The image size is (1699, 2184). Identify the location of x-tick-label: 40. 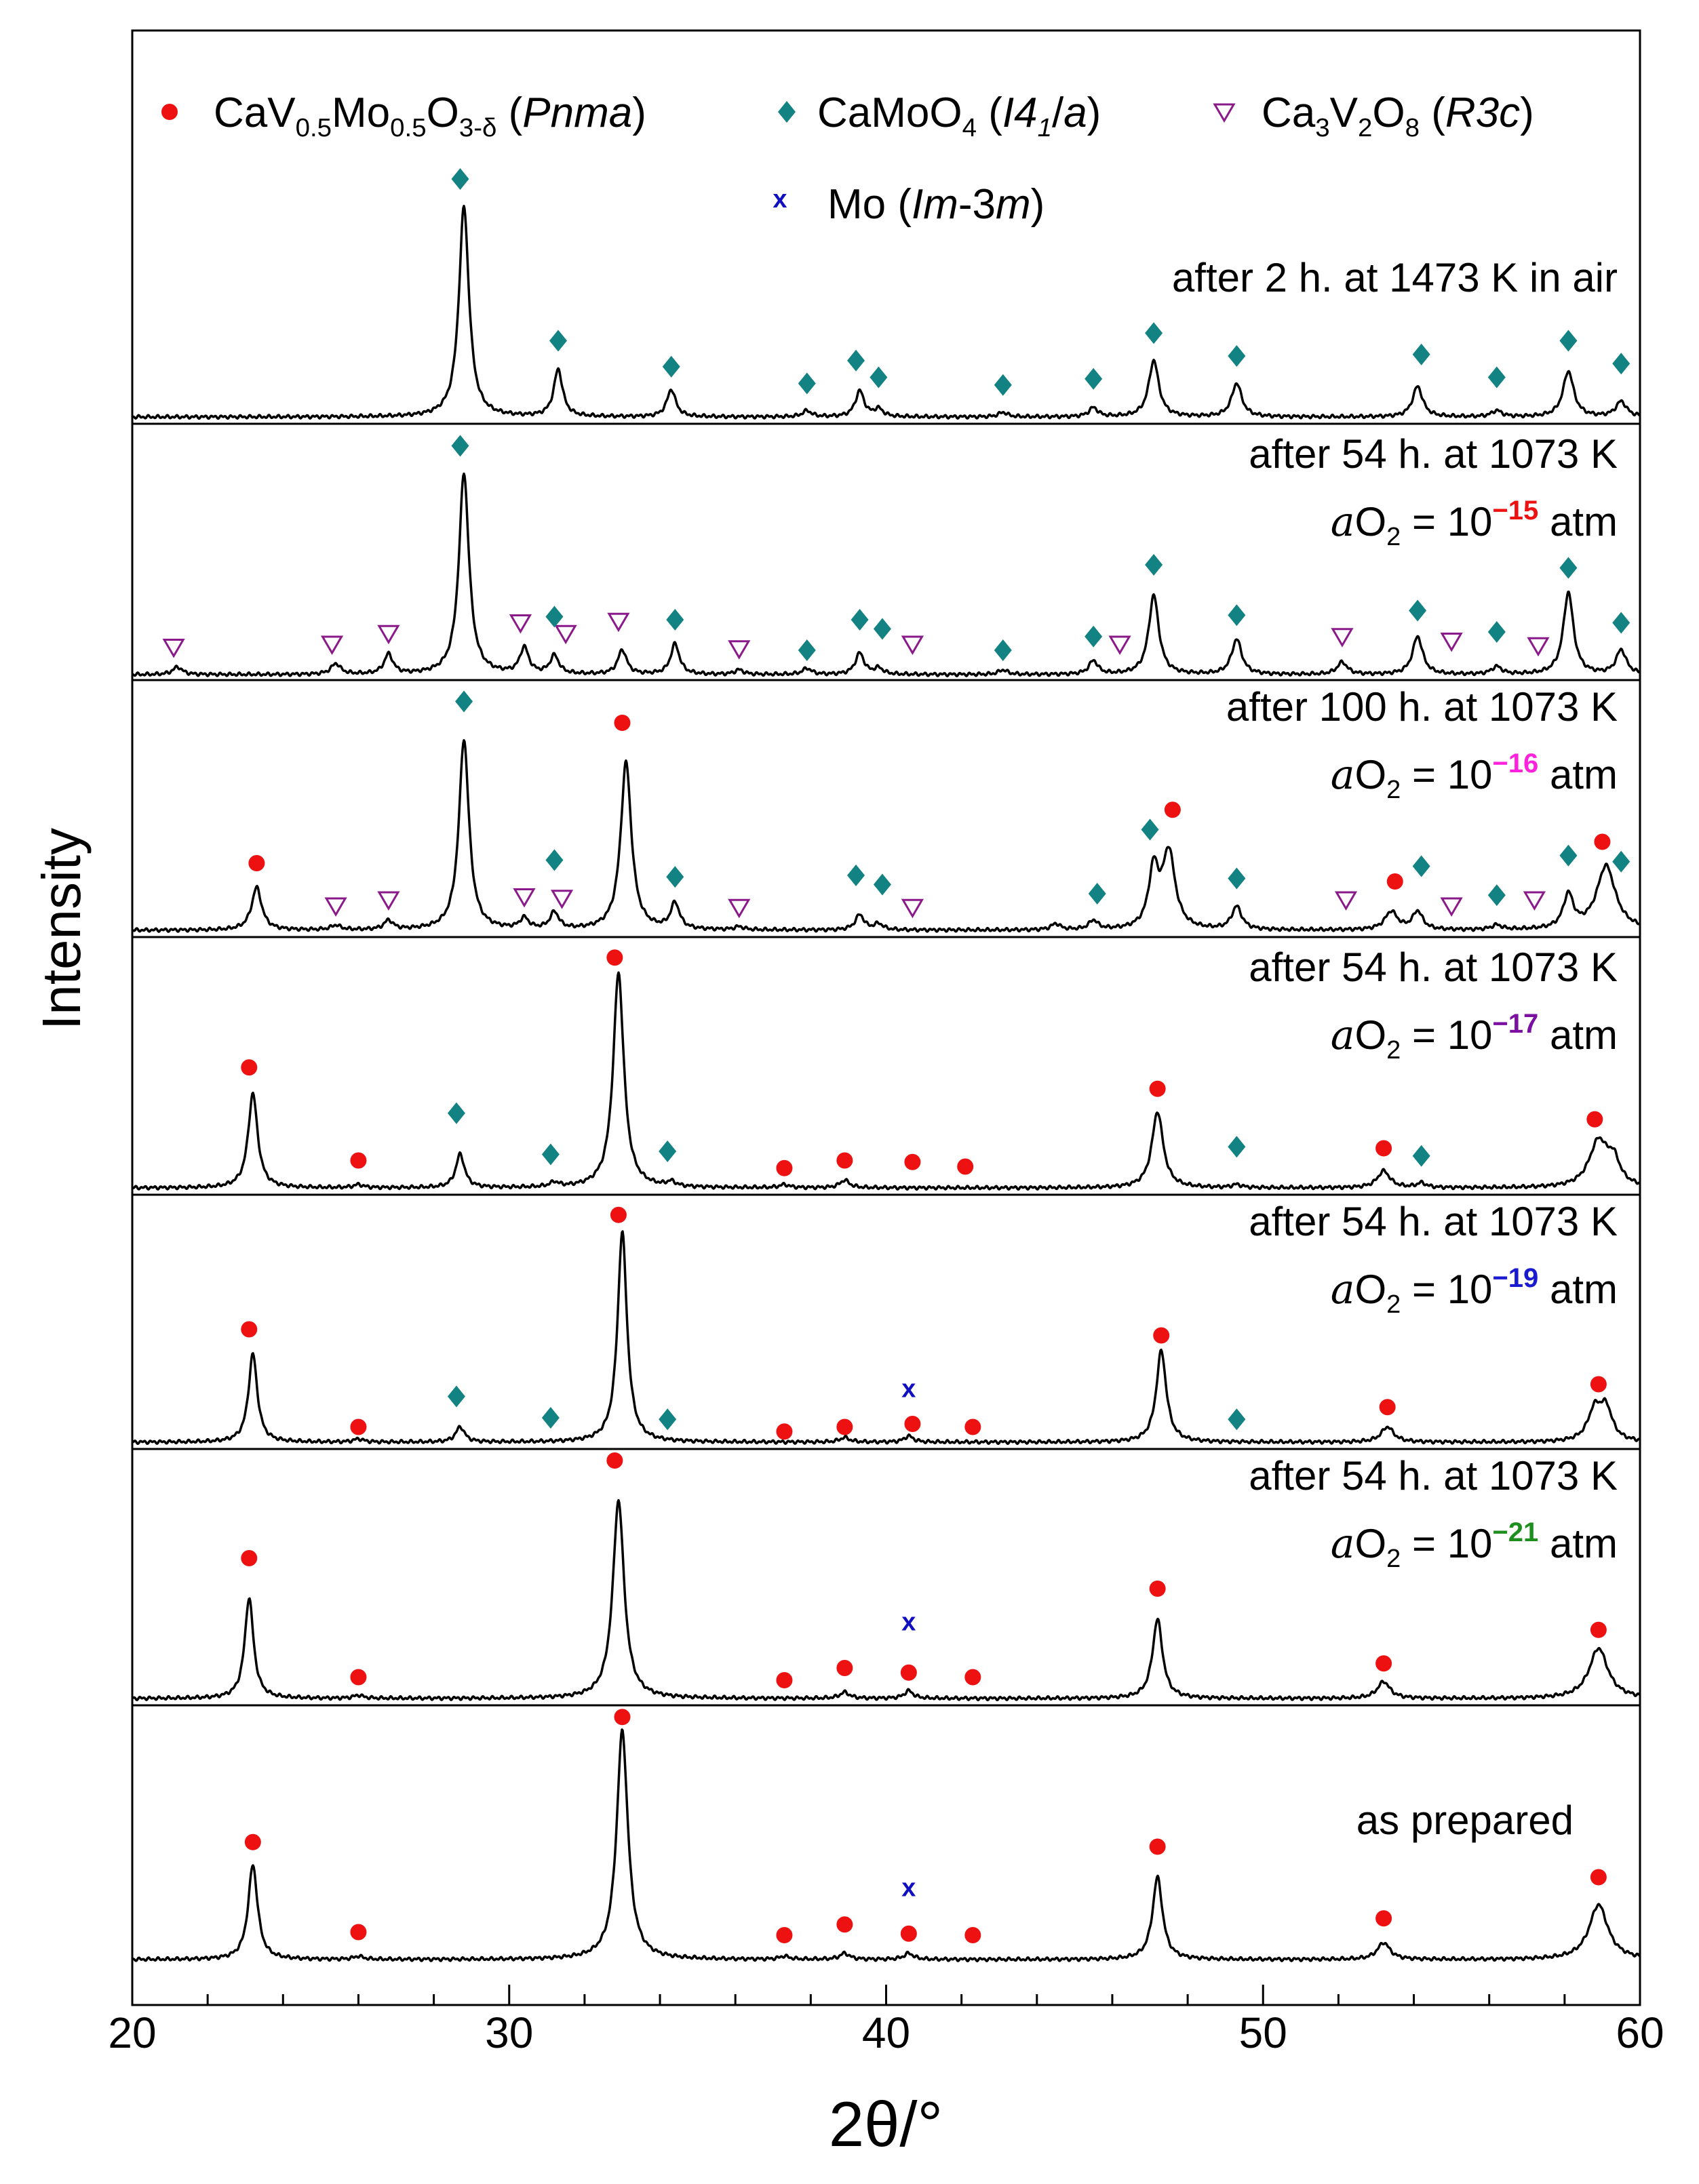
(886, 2032).